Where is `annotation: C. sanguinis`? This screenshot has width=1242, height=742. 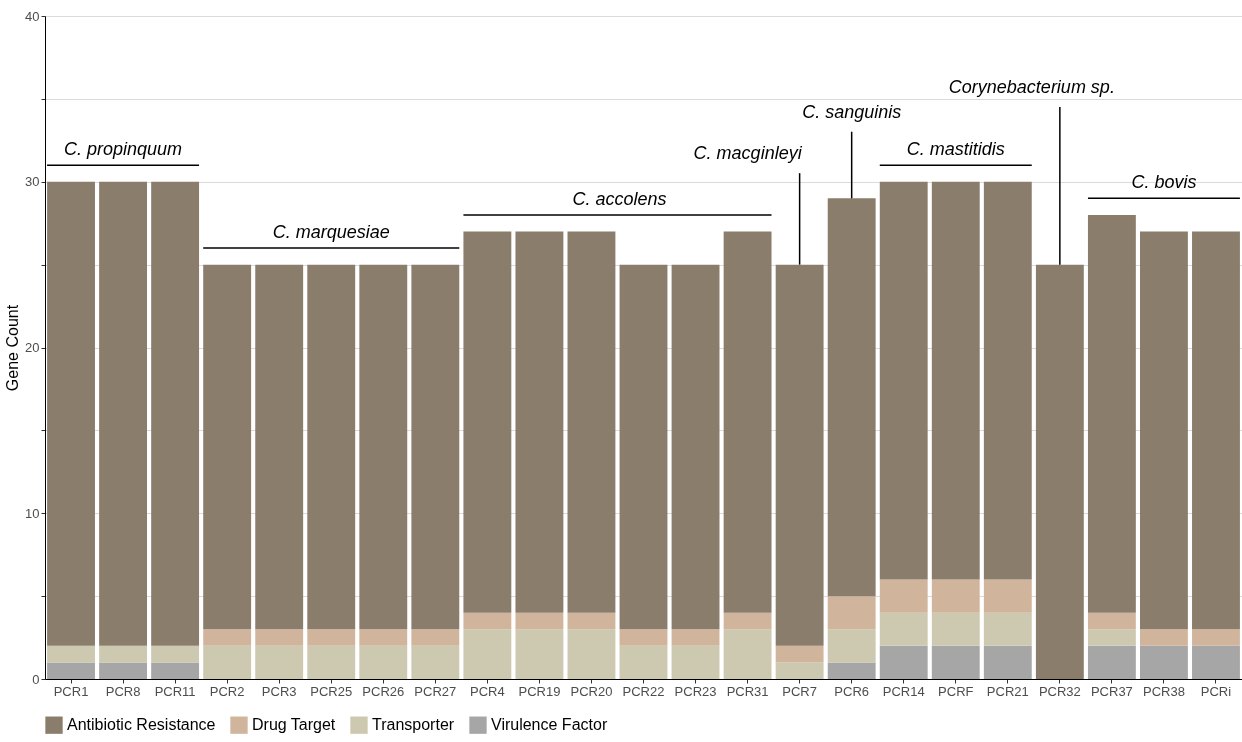 annotation: C. sanguinis is located at coordinates (852, 111).